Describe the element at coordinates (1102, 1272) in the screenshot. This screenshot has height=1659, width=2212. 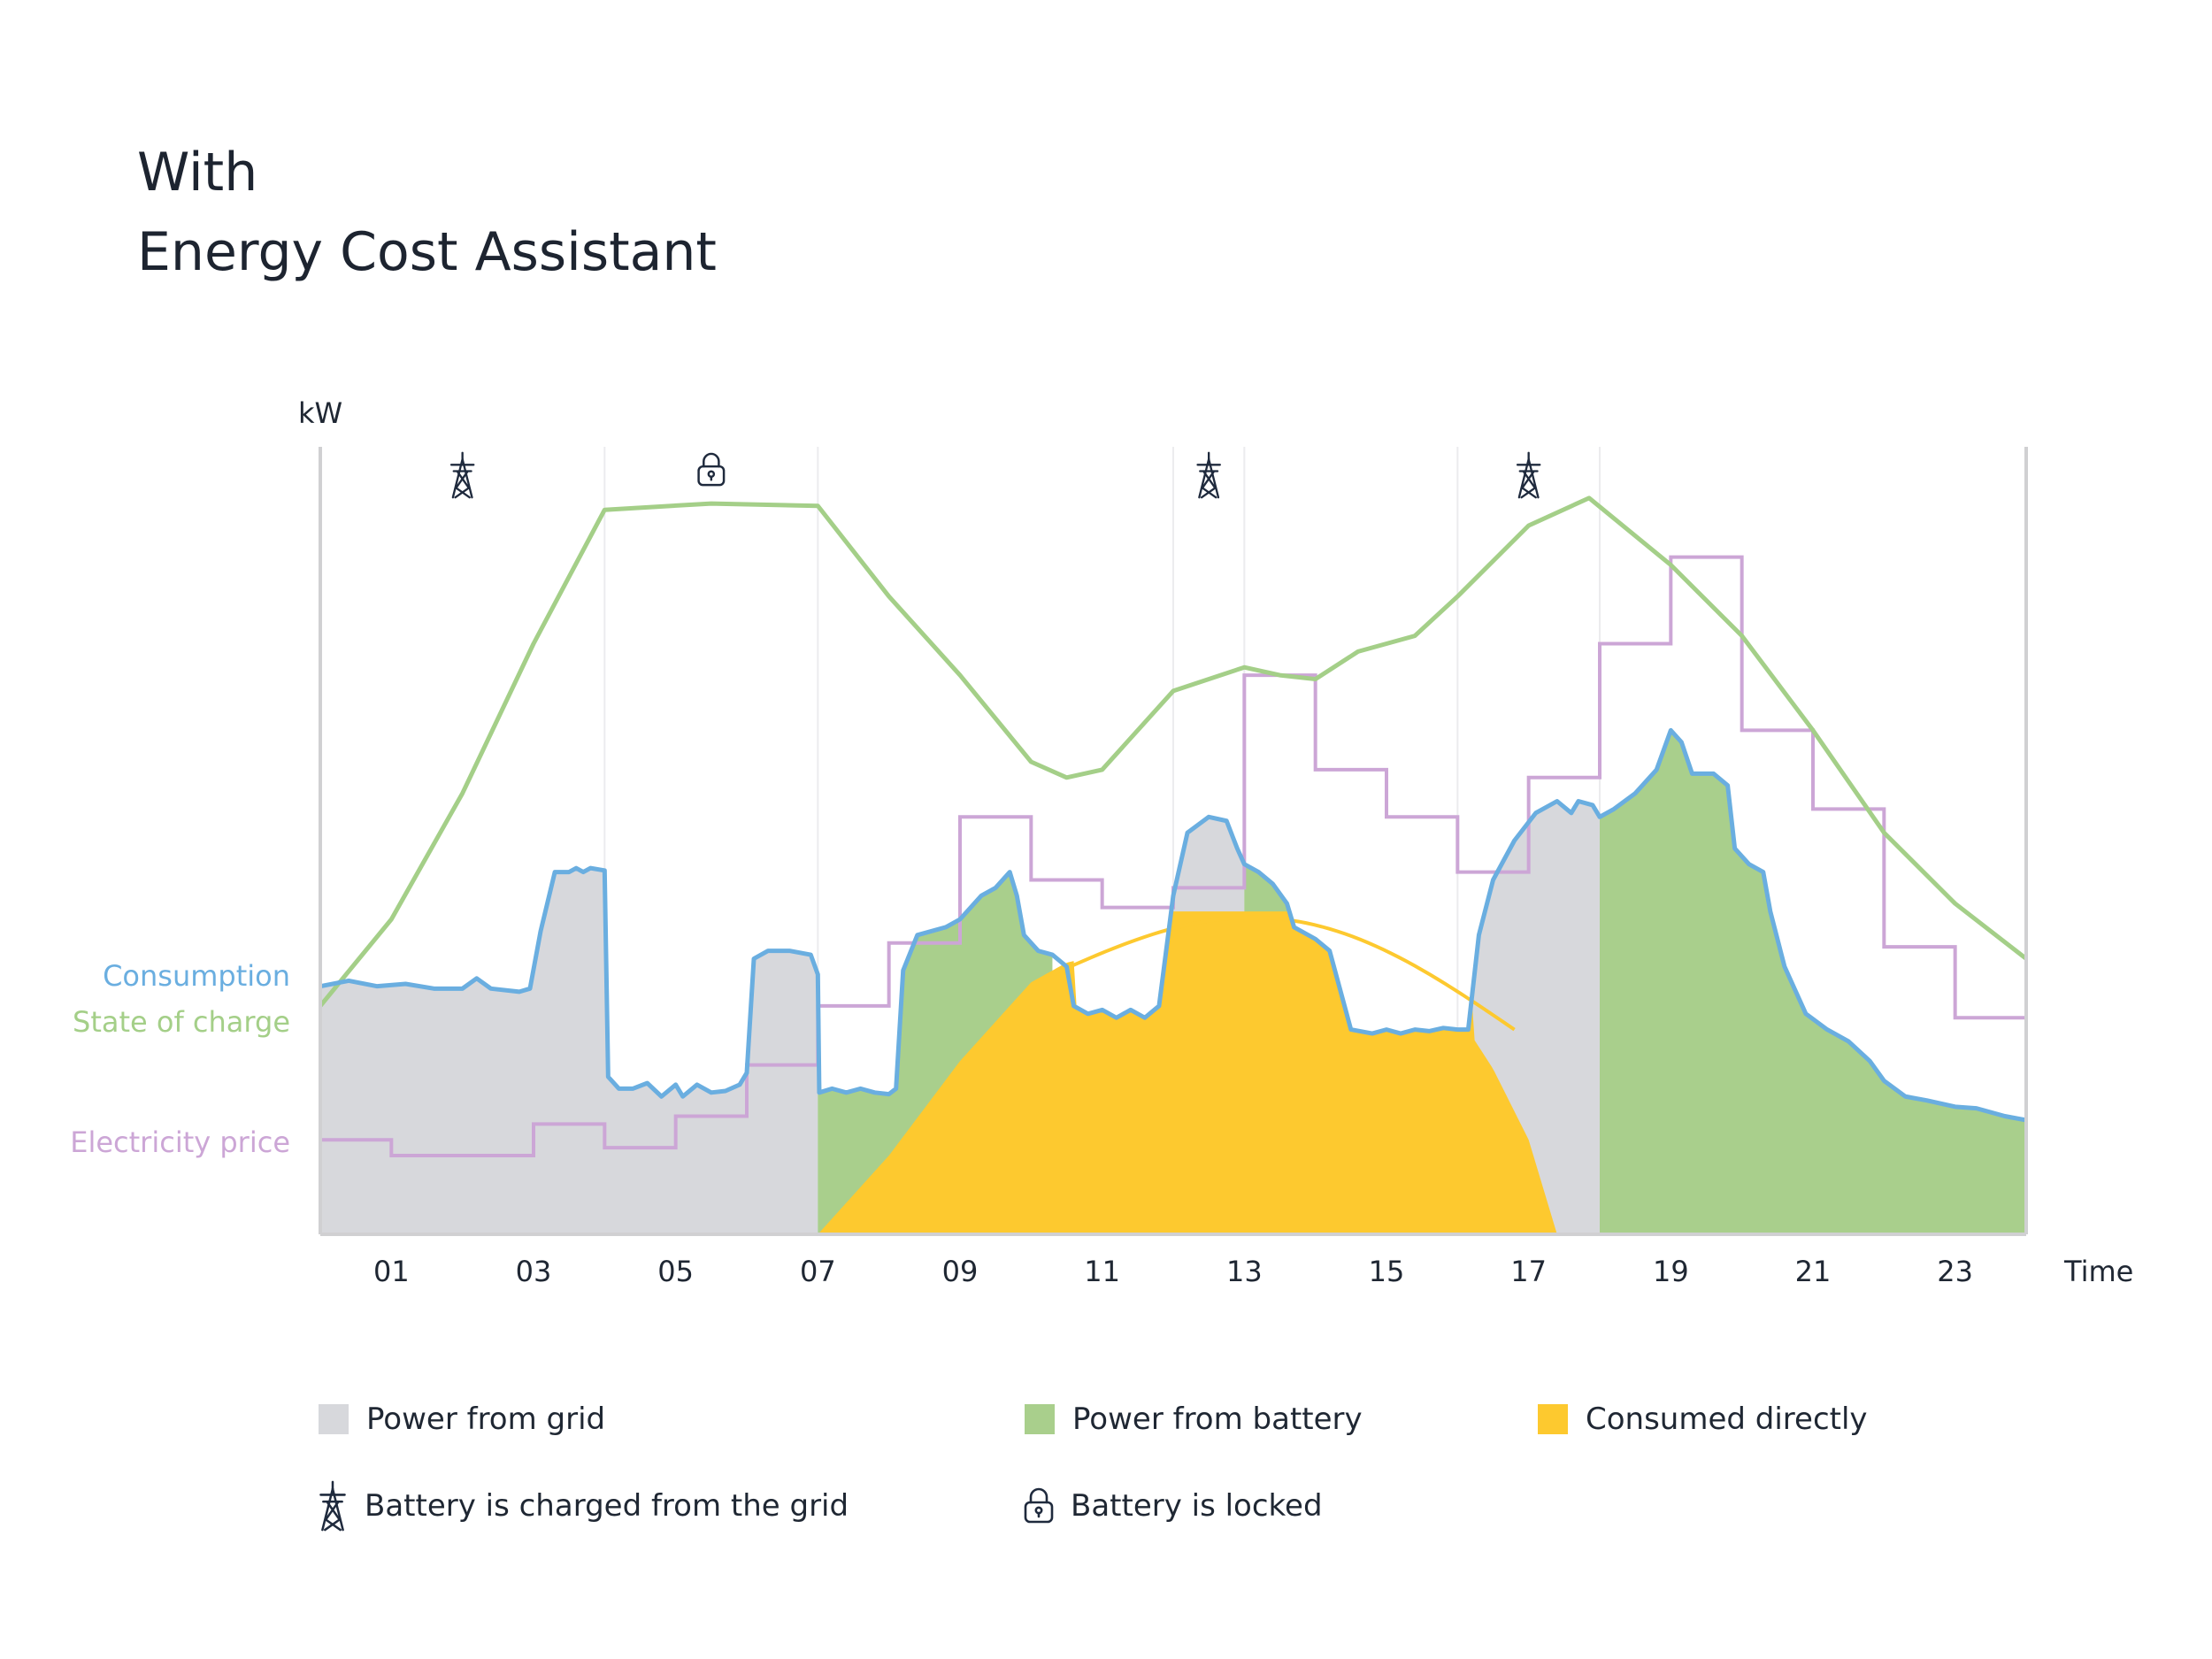
I see `x-tick-label: 11` at that location.